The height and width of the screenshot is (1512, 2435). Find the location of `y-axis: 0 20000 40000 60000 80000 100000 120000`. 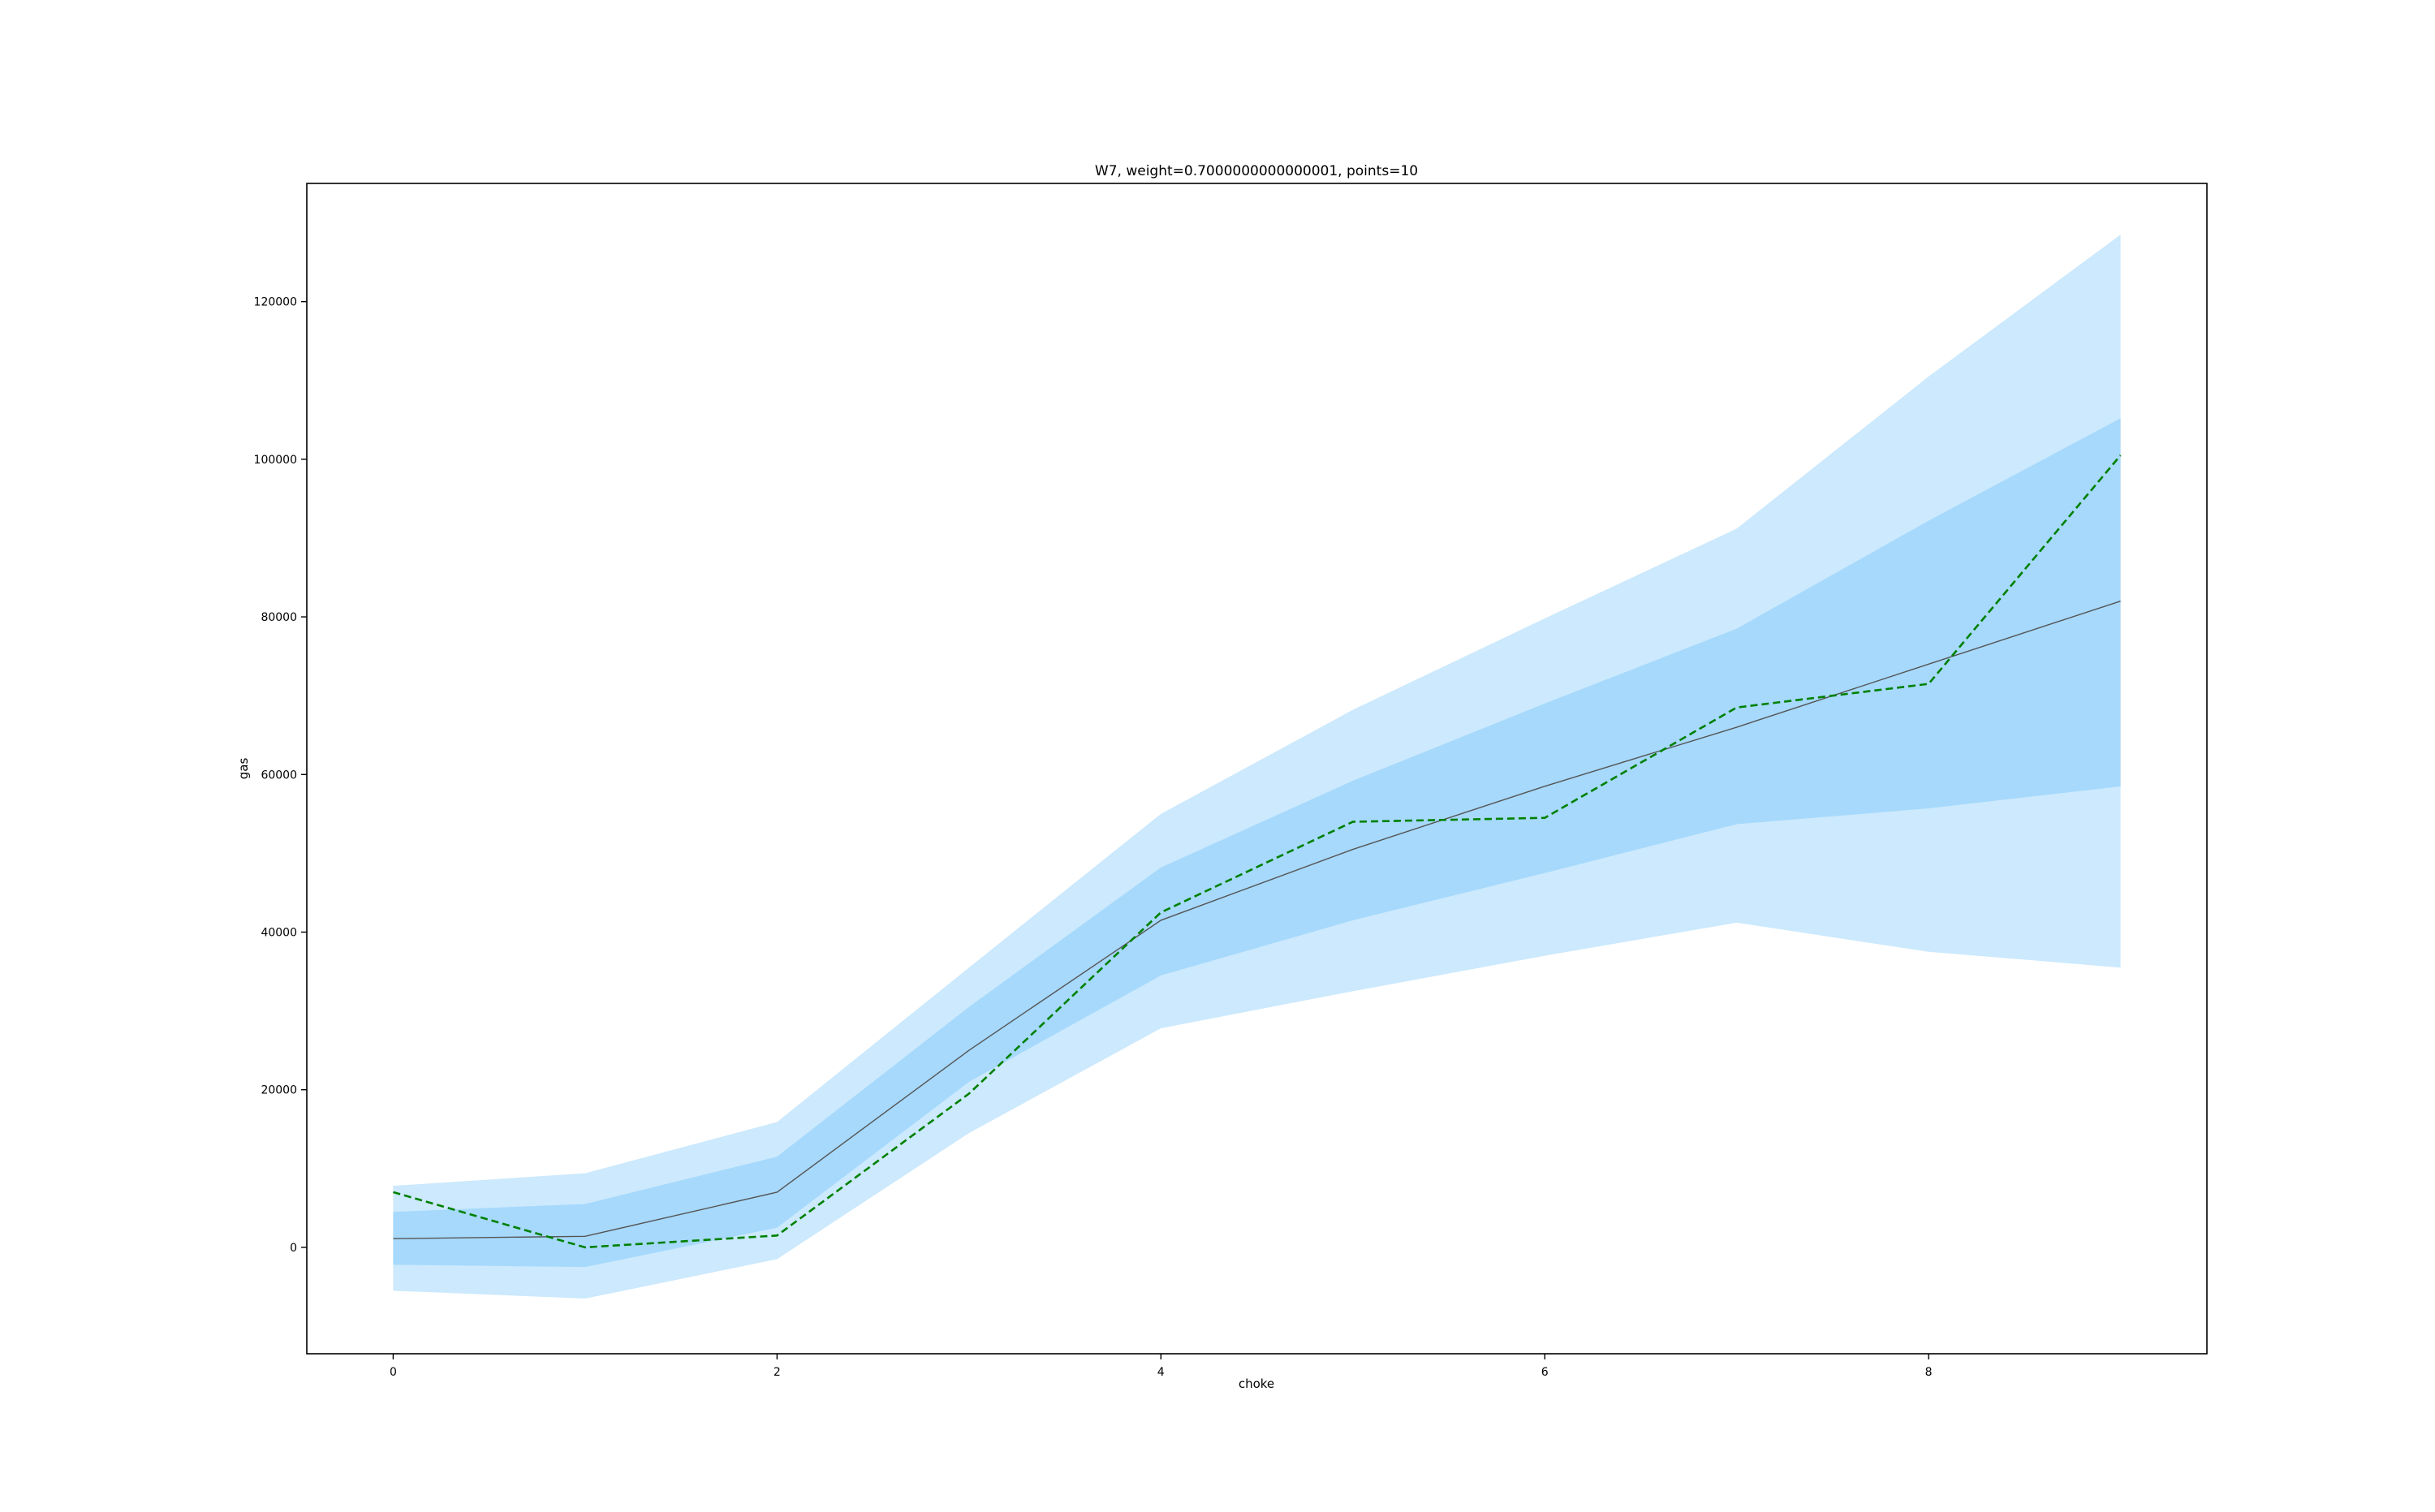

y-axis: 0 20000 40000 60000 80000 100000 120000 is located at coordinates (280, 776).